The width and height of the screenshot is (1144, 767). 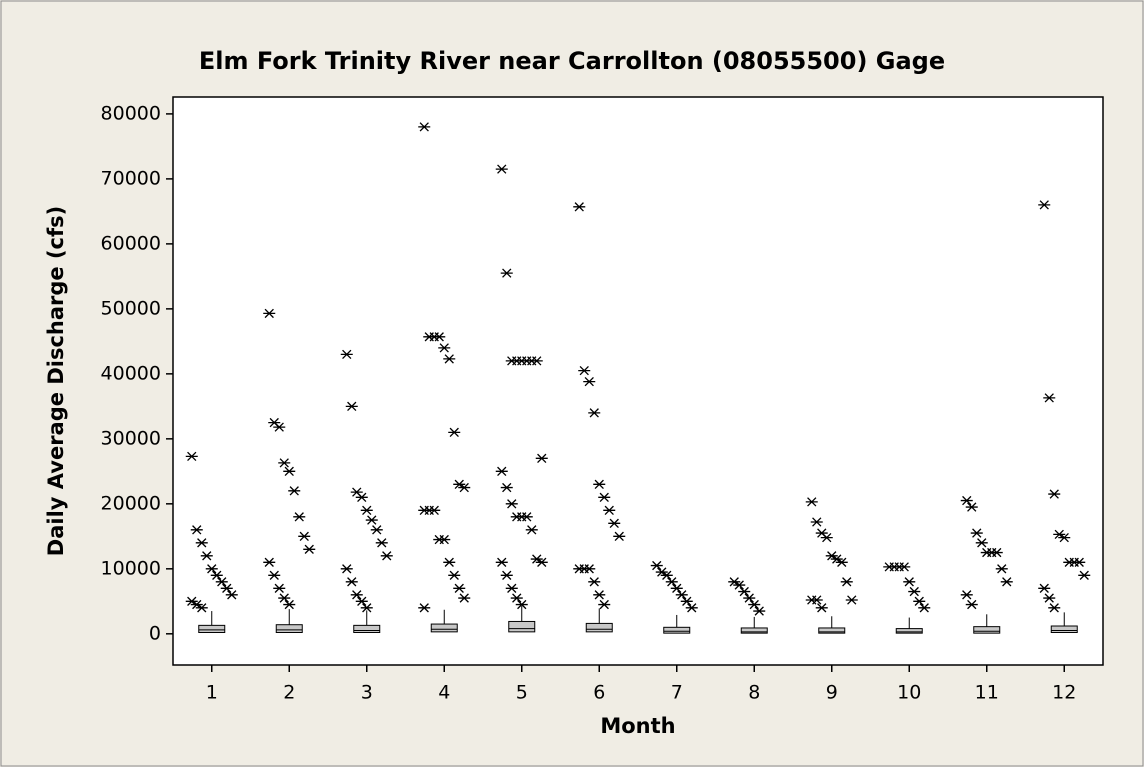 What do you see at coordinates (155, 633) in the screenshot?
I see `y-tick-label: 0` at bounding box center [155, 633].